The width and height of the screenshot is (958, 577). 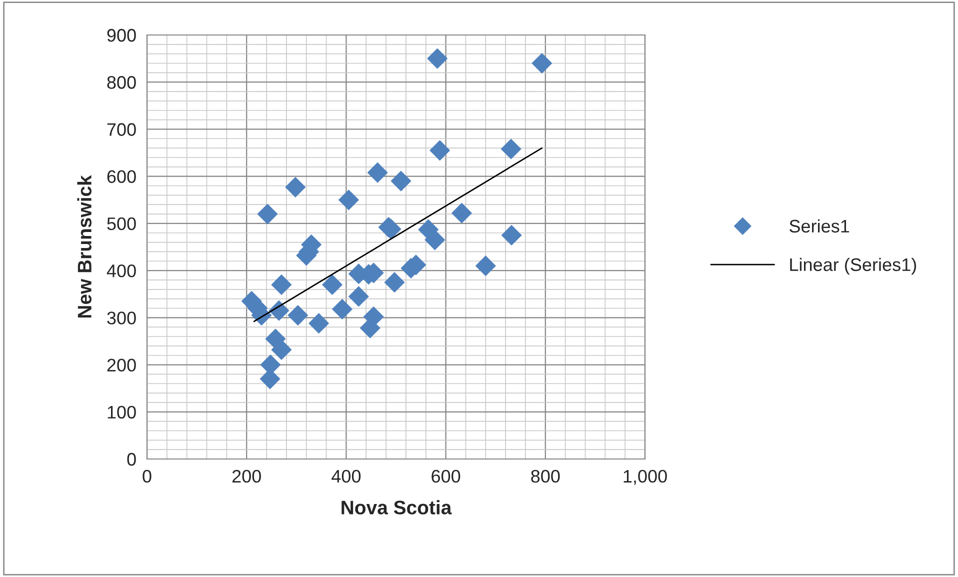 What do you see at coordinates (147, 476) in the screenshot?
I see `x-tick-label: 0` at bounding box center [147, 476].